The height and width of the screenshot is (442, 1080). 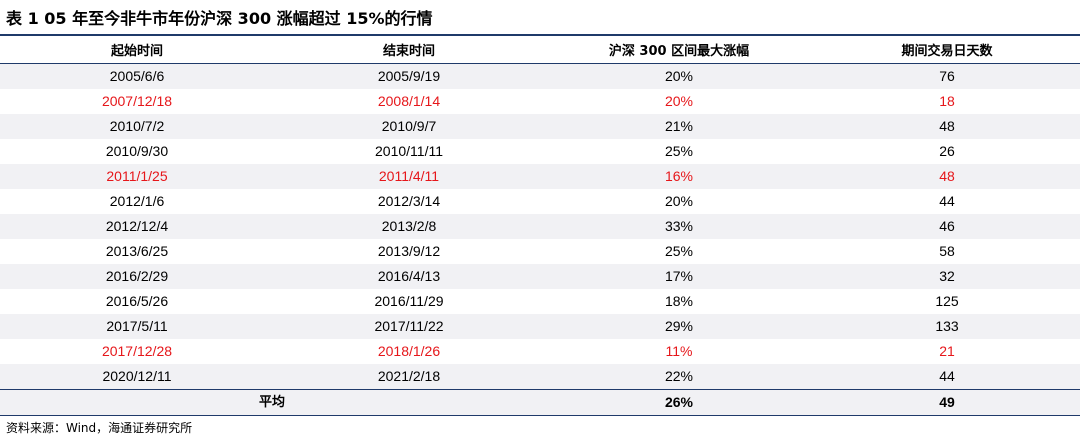 What do you see at coordinates (540, 251) in the screenshot?
I see `table-row: 2013/6/25 2013/9/12 25% 58` at bounding box center [540, 251].